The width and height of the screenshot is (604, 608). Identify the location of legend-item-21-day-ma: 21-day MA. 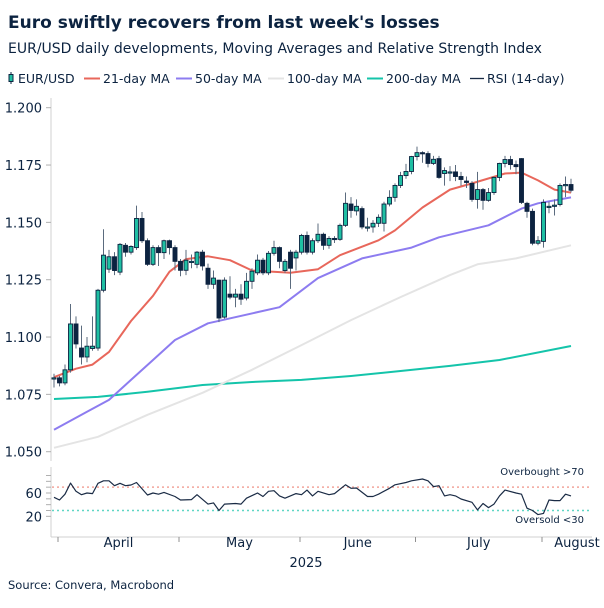
(127, 78).